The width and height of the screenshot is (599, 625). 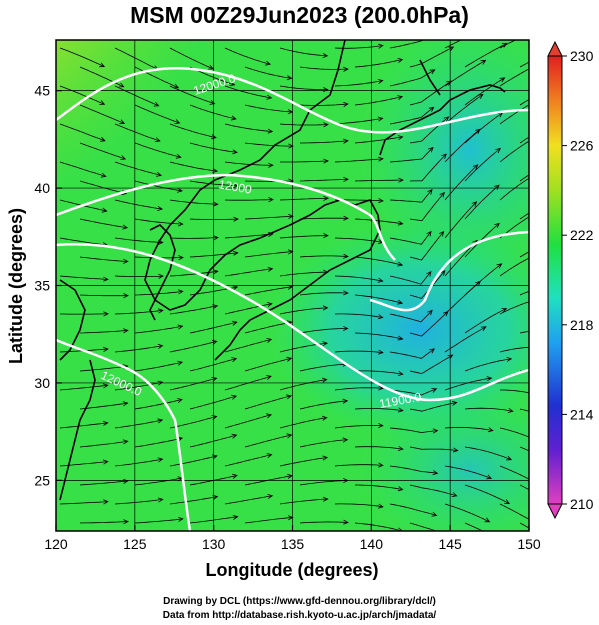 I want to click on y-tick-label: 25, so click(x=42, y=480).